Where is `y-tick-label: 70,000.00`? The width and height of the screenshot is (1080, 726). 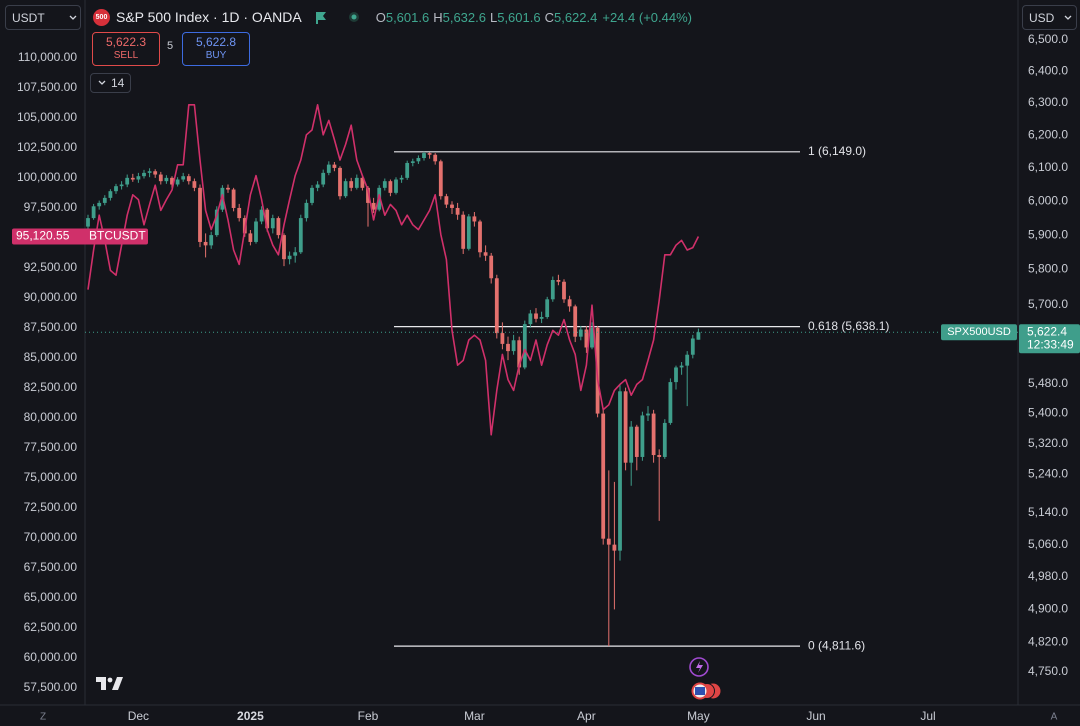 y-tick-label: 70,000.00 is located at coordinates (51, 537).